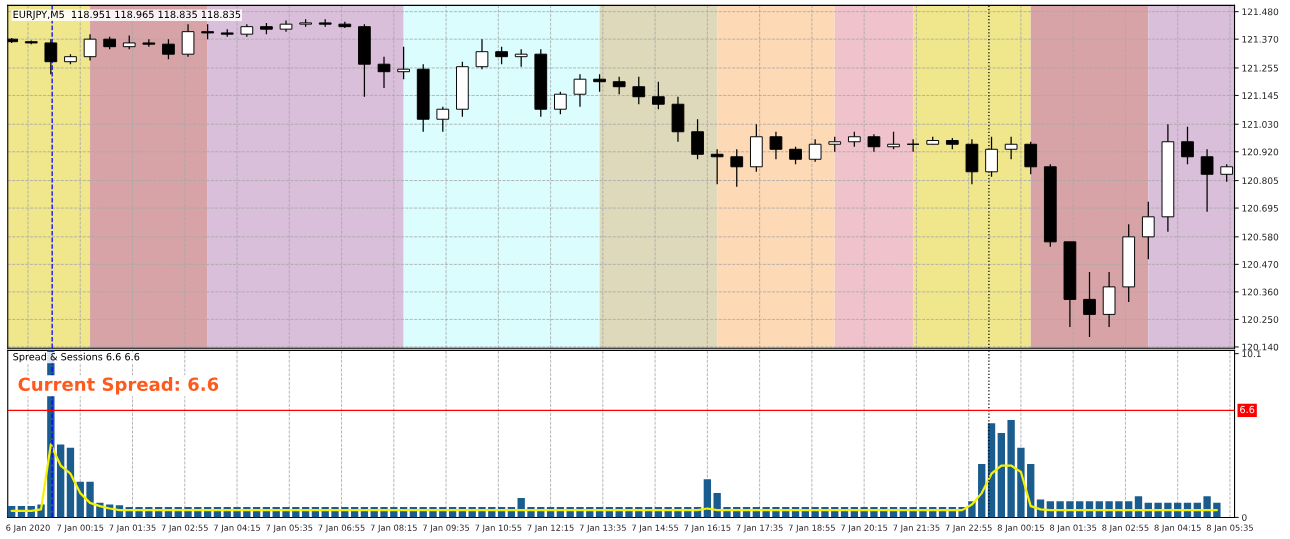 This screenshot has height=539, width=1290. Describe the element at coordinates (1260, 292) in the screenshot. I see `y-tick-label: 120.360` at that location.